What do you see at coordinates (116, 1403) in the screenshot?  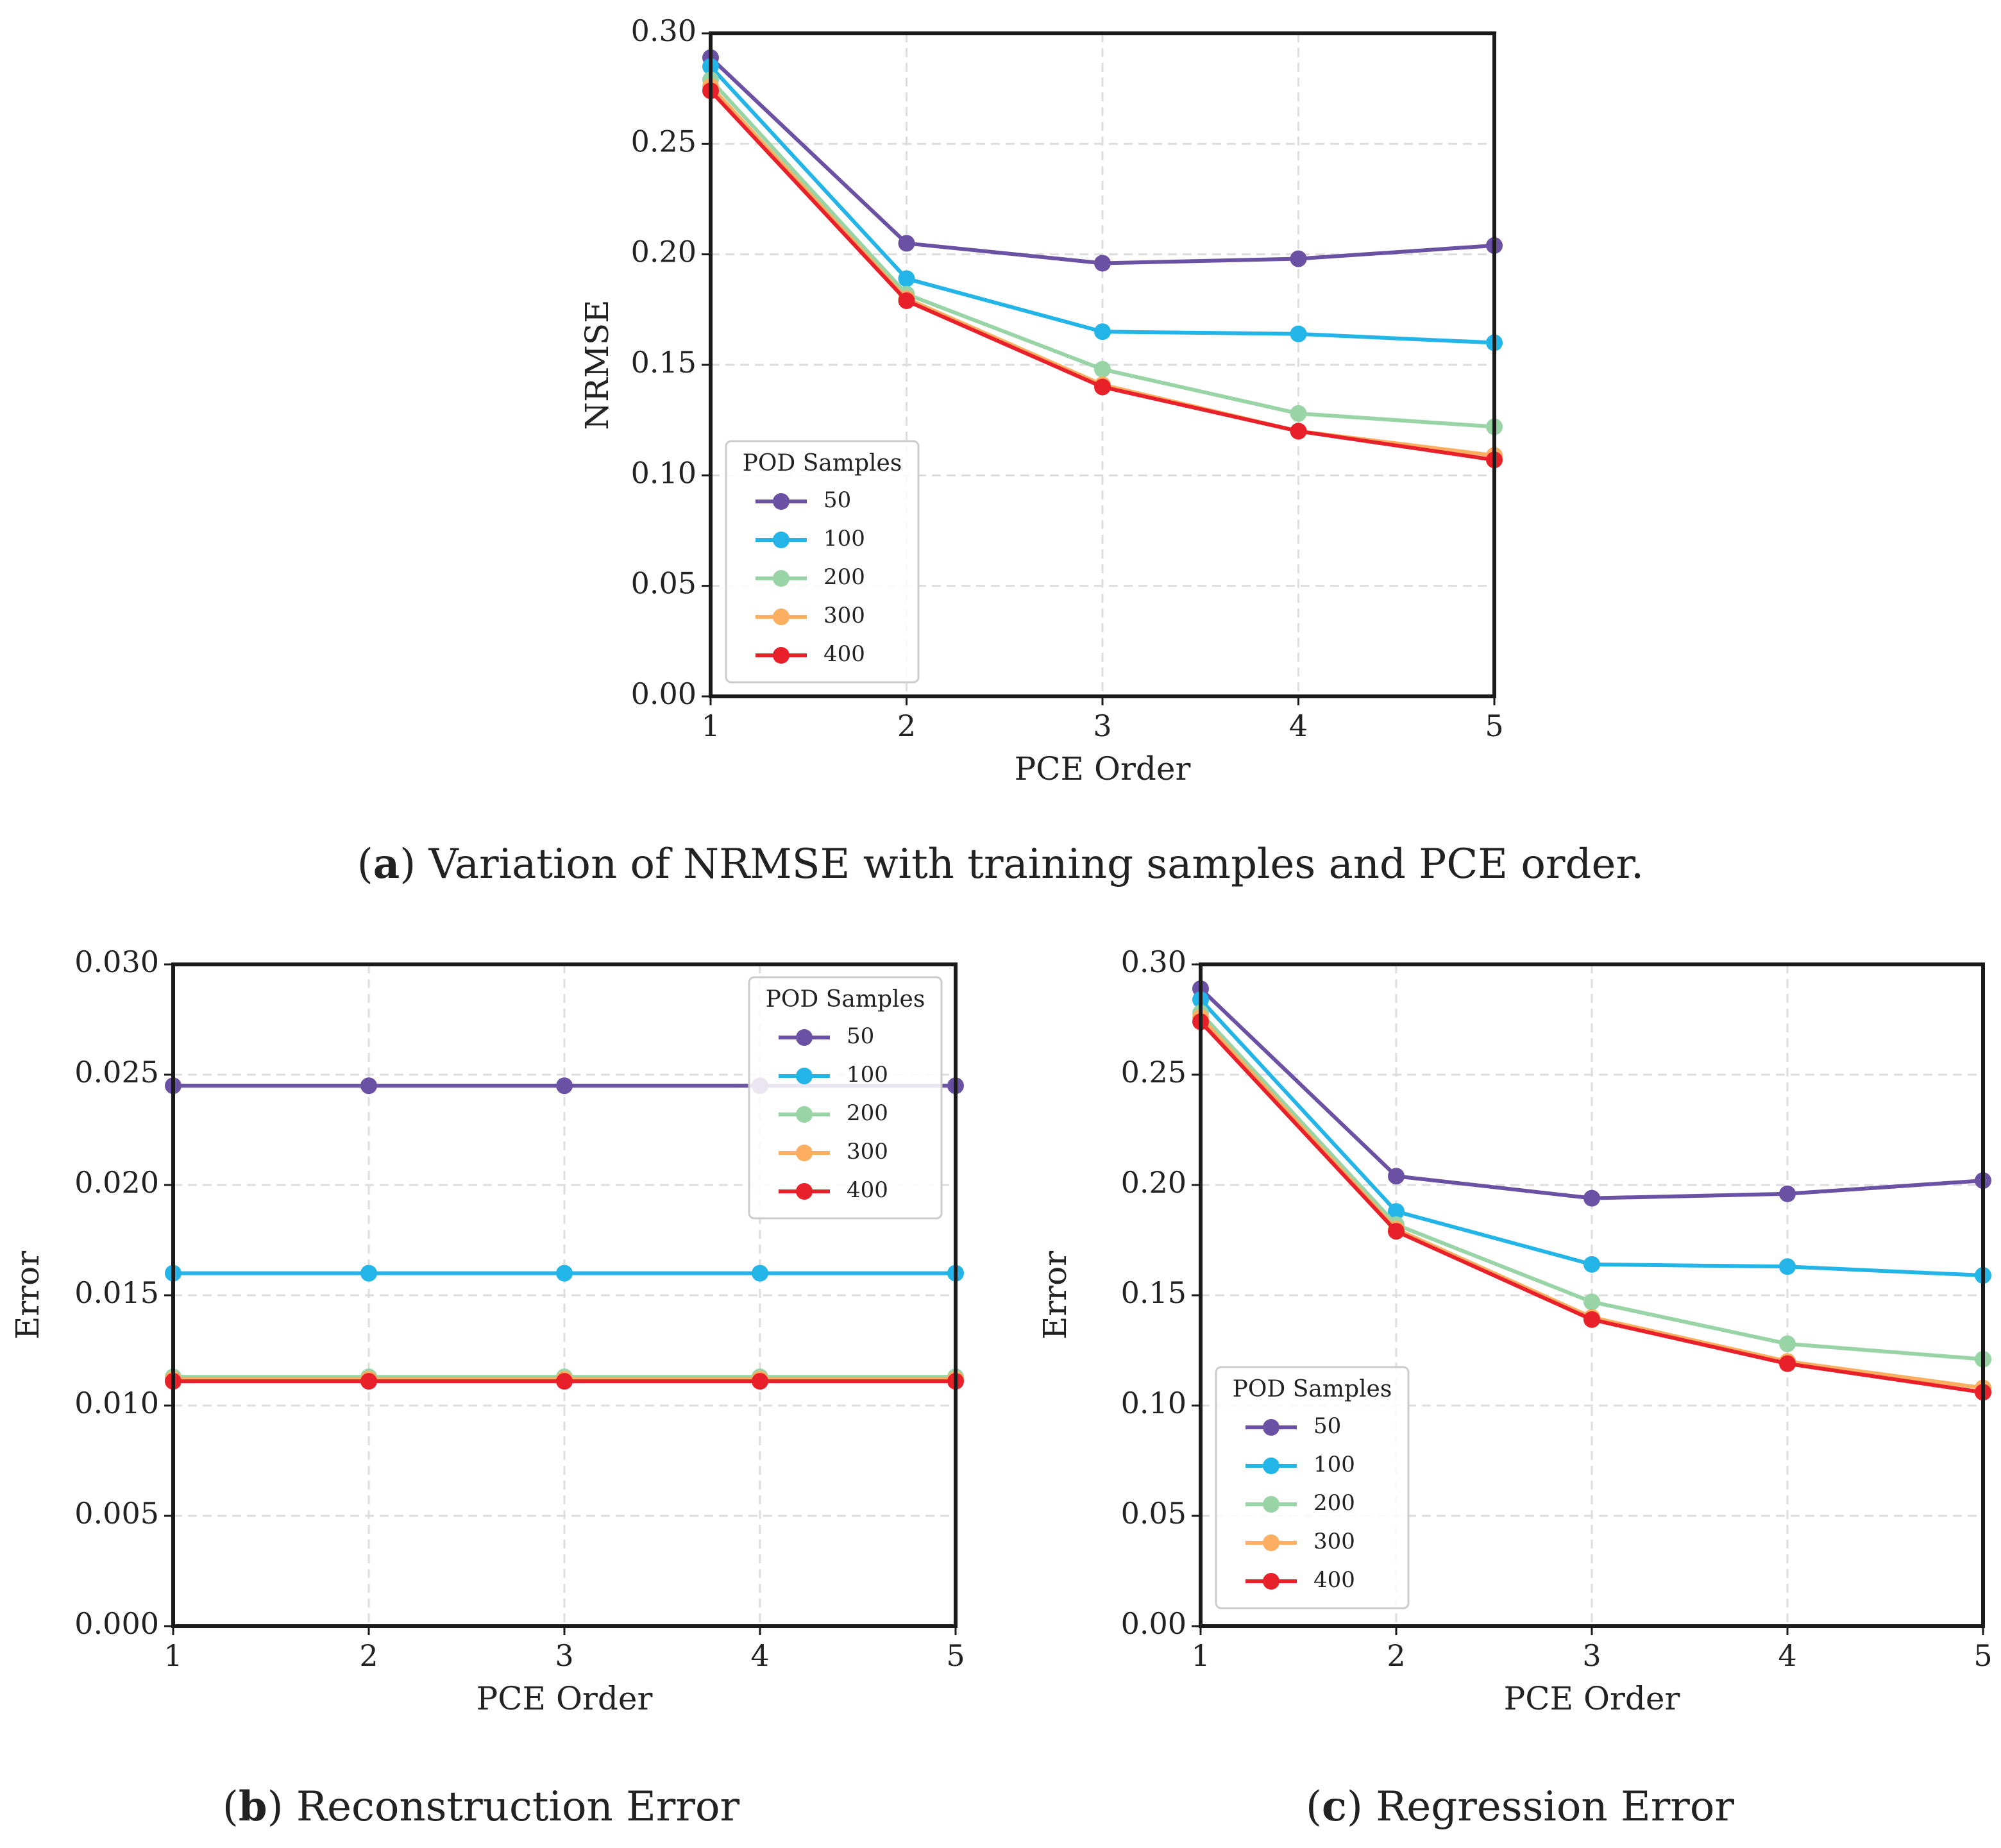 I see `y-tick-label: 0.010` at bounding box center [116, 1403].